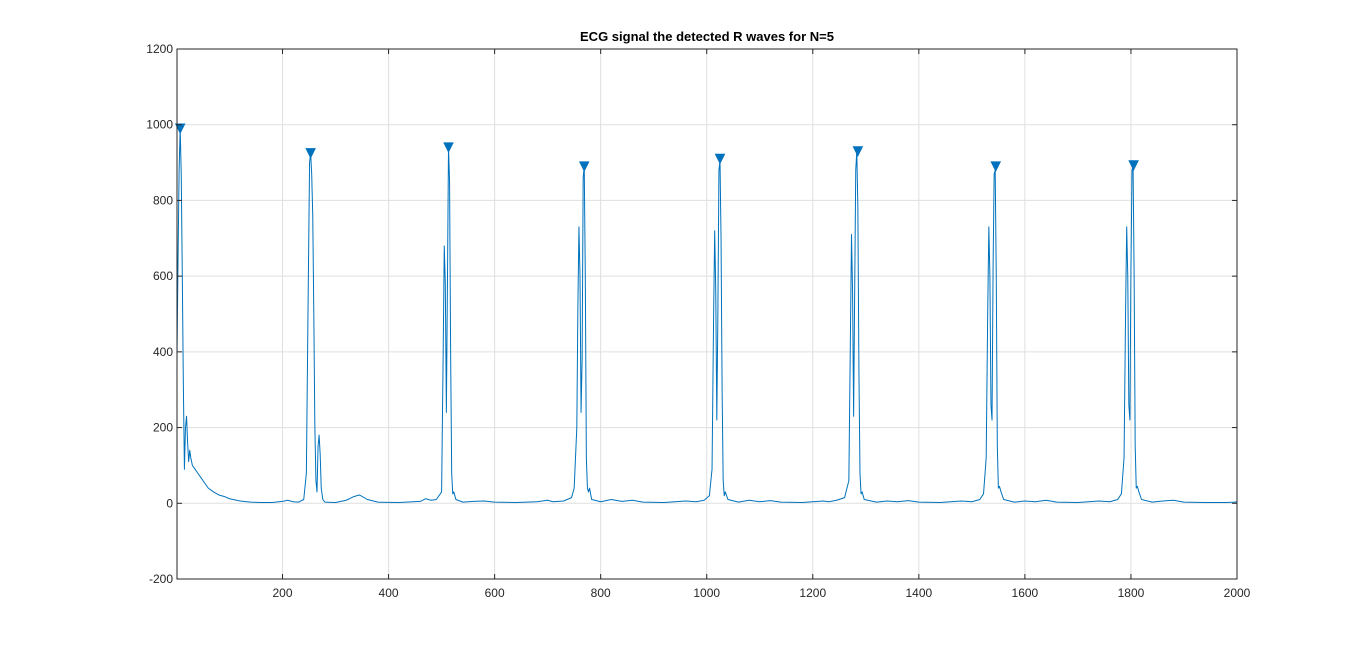 This screenshot has width=1366, height=651. Describe the element at coordinates (1025, 593) in the screenshot. I see `x-tick-label-7: 1600` at that location.